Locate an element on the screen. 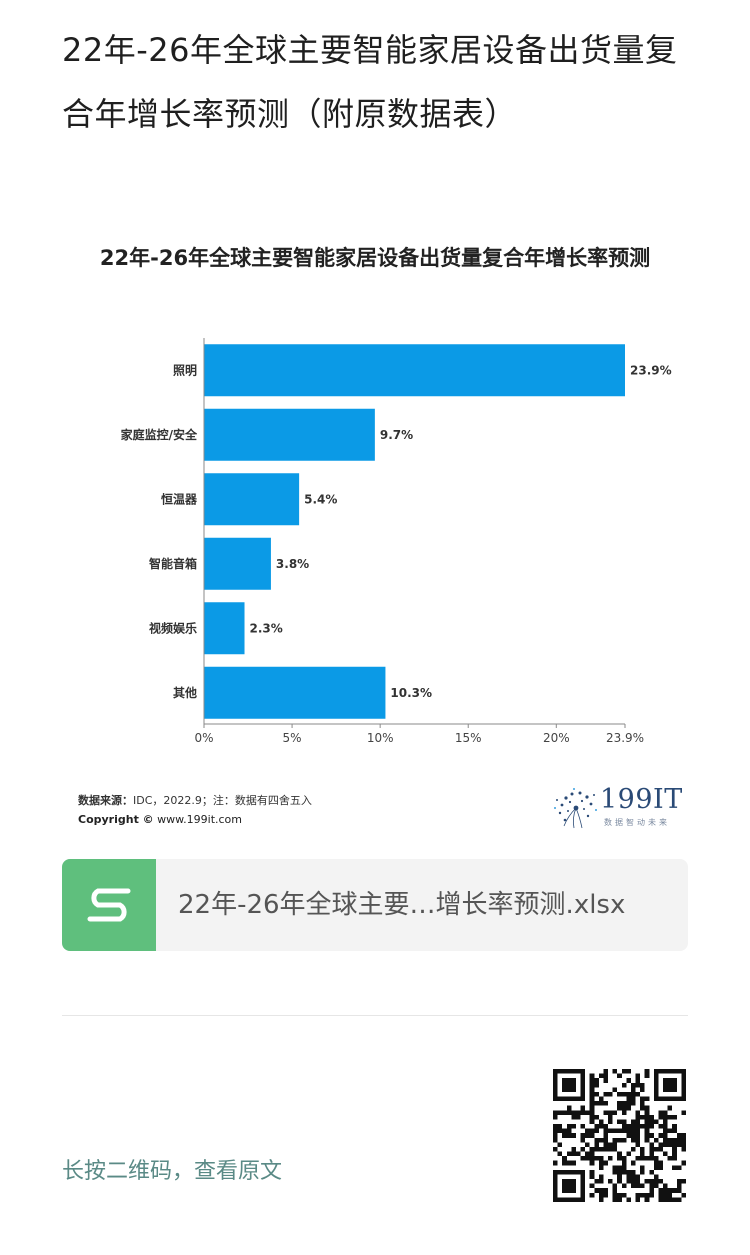 The image size is (750, 1255). x-tick-label-0: 0% is located at coordinates (203, 738).